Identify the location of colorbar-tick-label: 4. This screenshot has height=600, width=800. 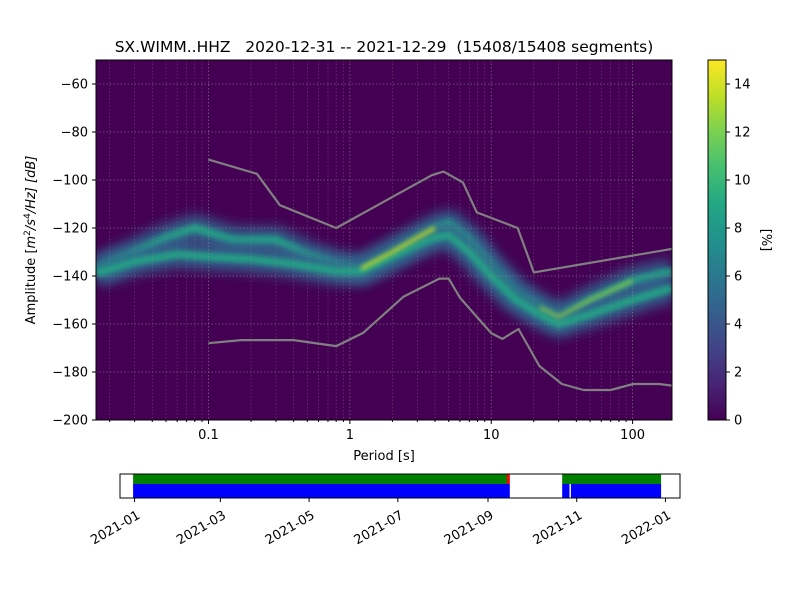
(738, 325).